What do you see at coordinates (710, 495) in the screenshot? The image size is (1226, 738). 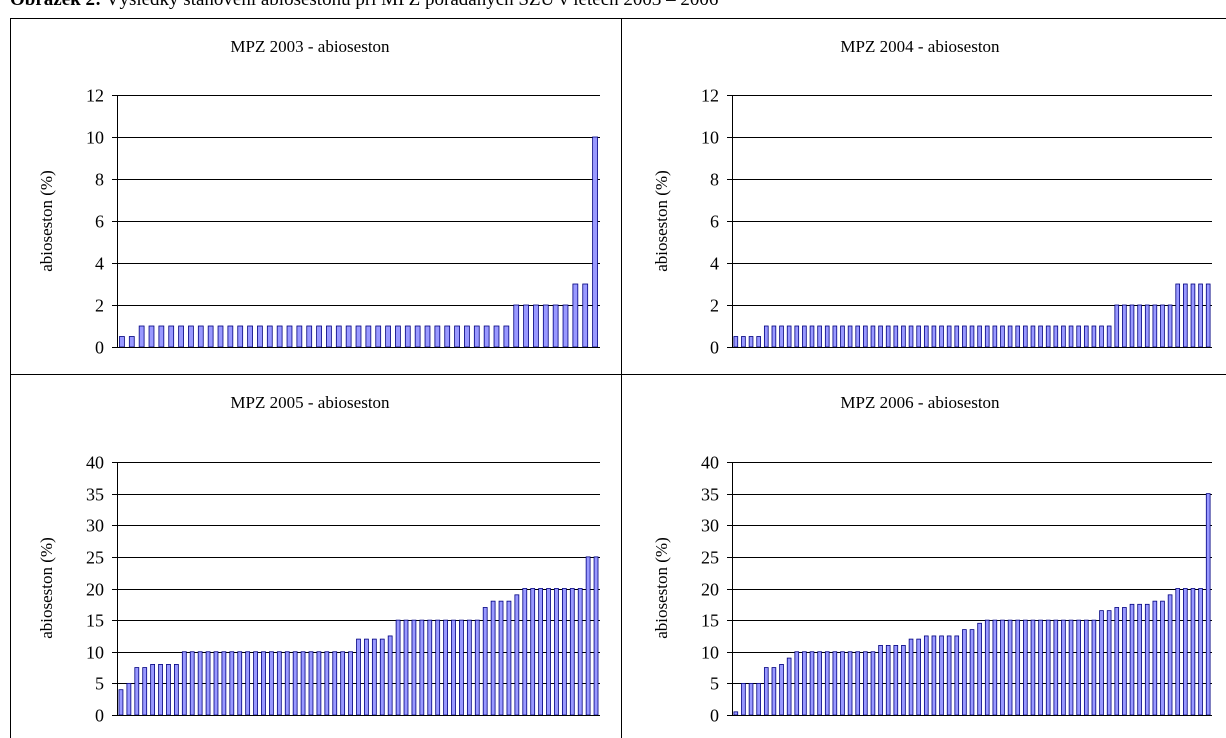 I see `y-tick-label: 35` at bounding box center [710, 495].